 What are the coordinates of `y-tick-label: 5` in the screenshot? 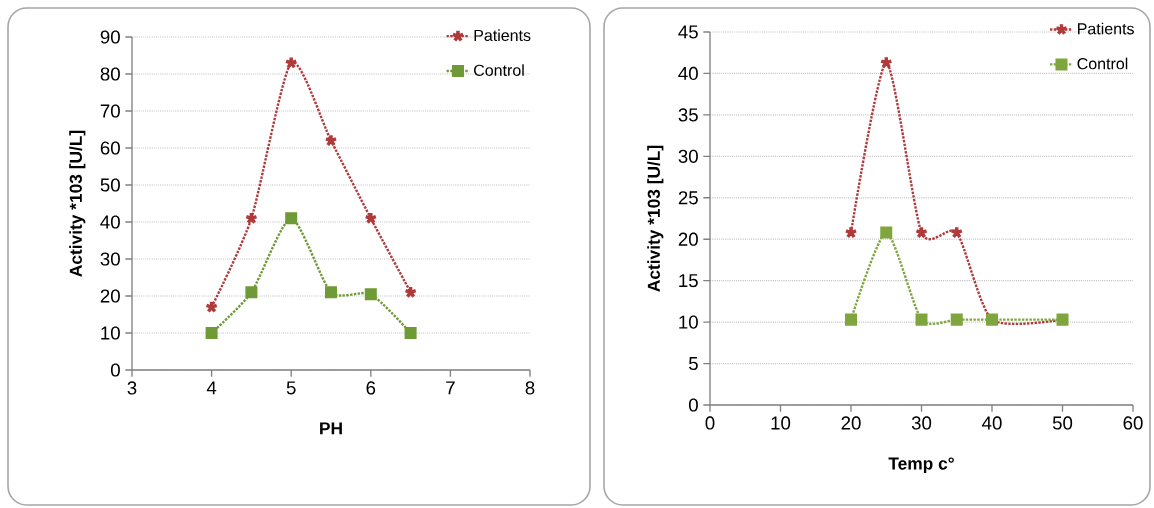 It's located at (693, 364).